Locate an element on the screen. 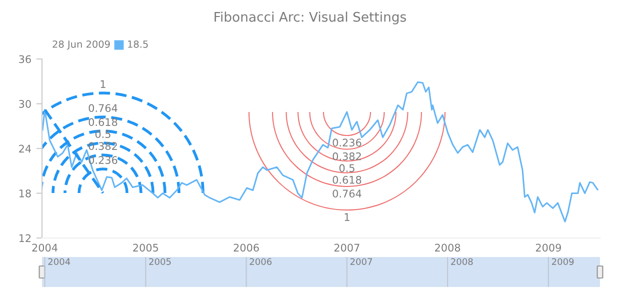 The width and height of the screenshot is (620, 300). text: 18.5 is located at coordinates (138, 44).